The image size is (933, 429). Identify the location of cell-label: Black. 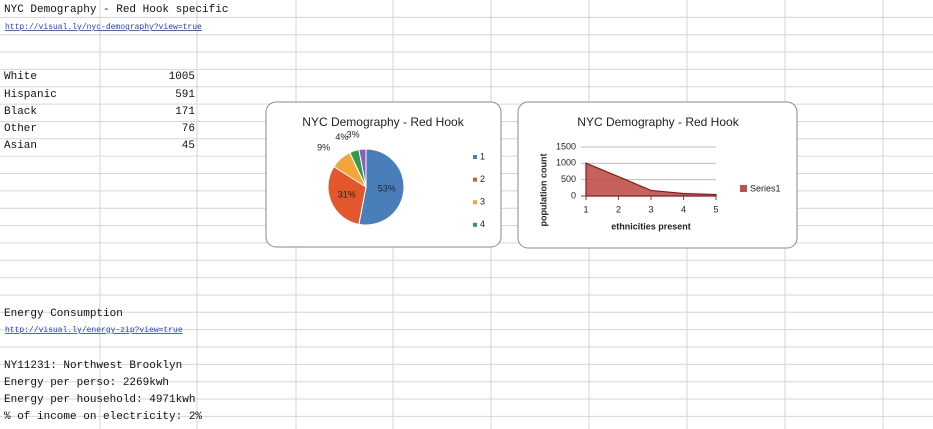
(20, 112).